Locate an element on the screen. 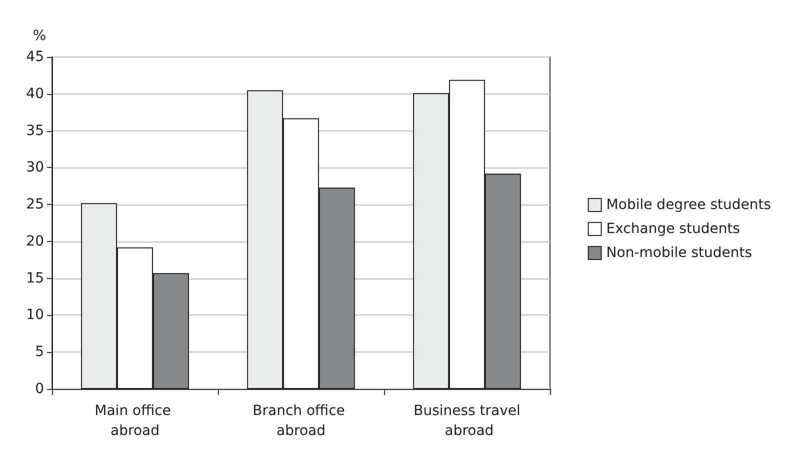  y-tick-label: 30 is located at coordinates (35, 168).